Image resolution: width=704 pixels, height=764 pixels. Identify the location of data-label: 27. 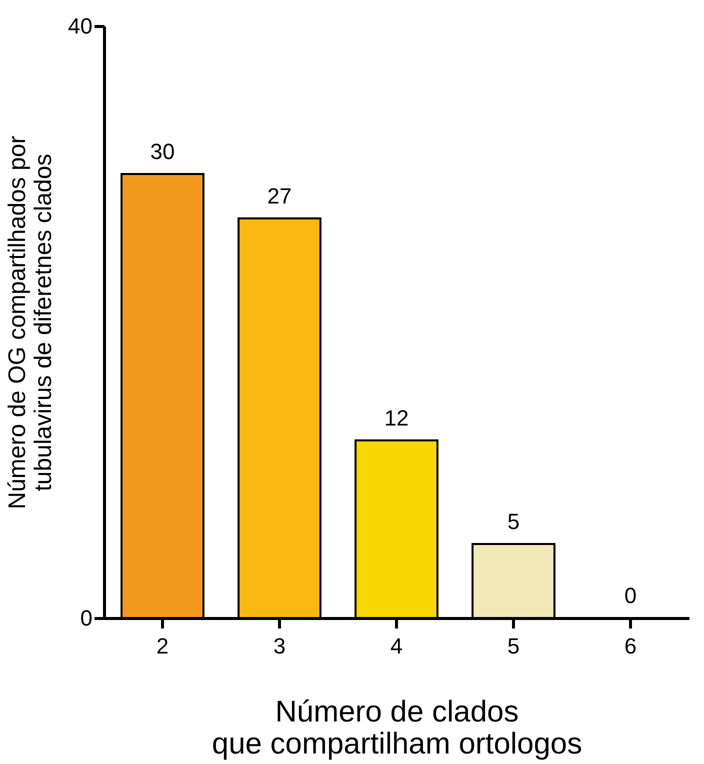
(279, 195).